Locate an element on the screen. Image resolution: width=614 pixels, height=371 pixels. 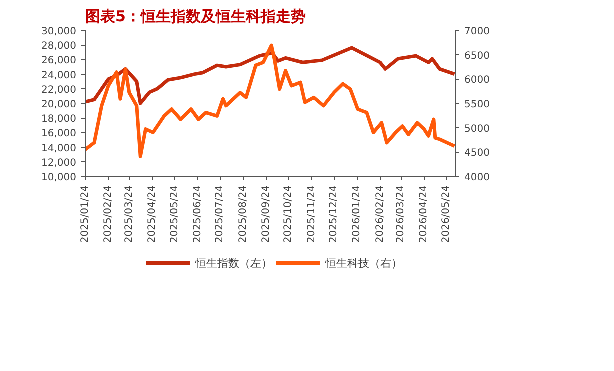
y-tick-label: 10,000 is located at coordinates (59, 178).